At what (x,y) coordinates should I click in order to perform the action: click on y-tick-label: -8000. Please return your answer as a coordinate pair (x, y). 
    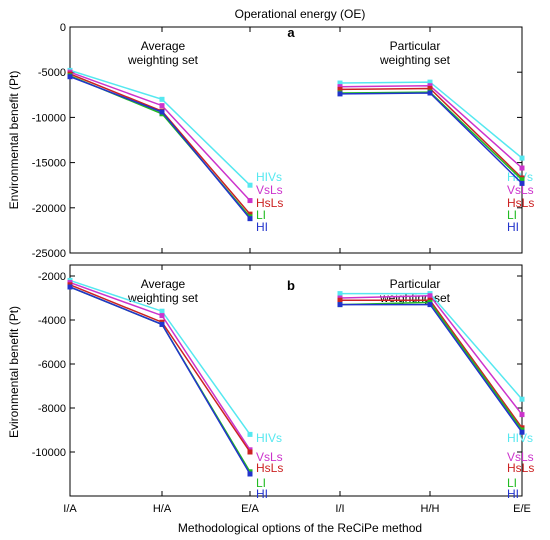
    Looking at the image, I should click on (52, 409).